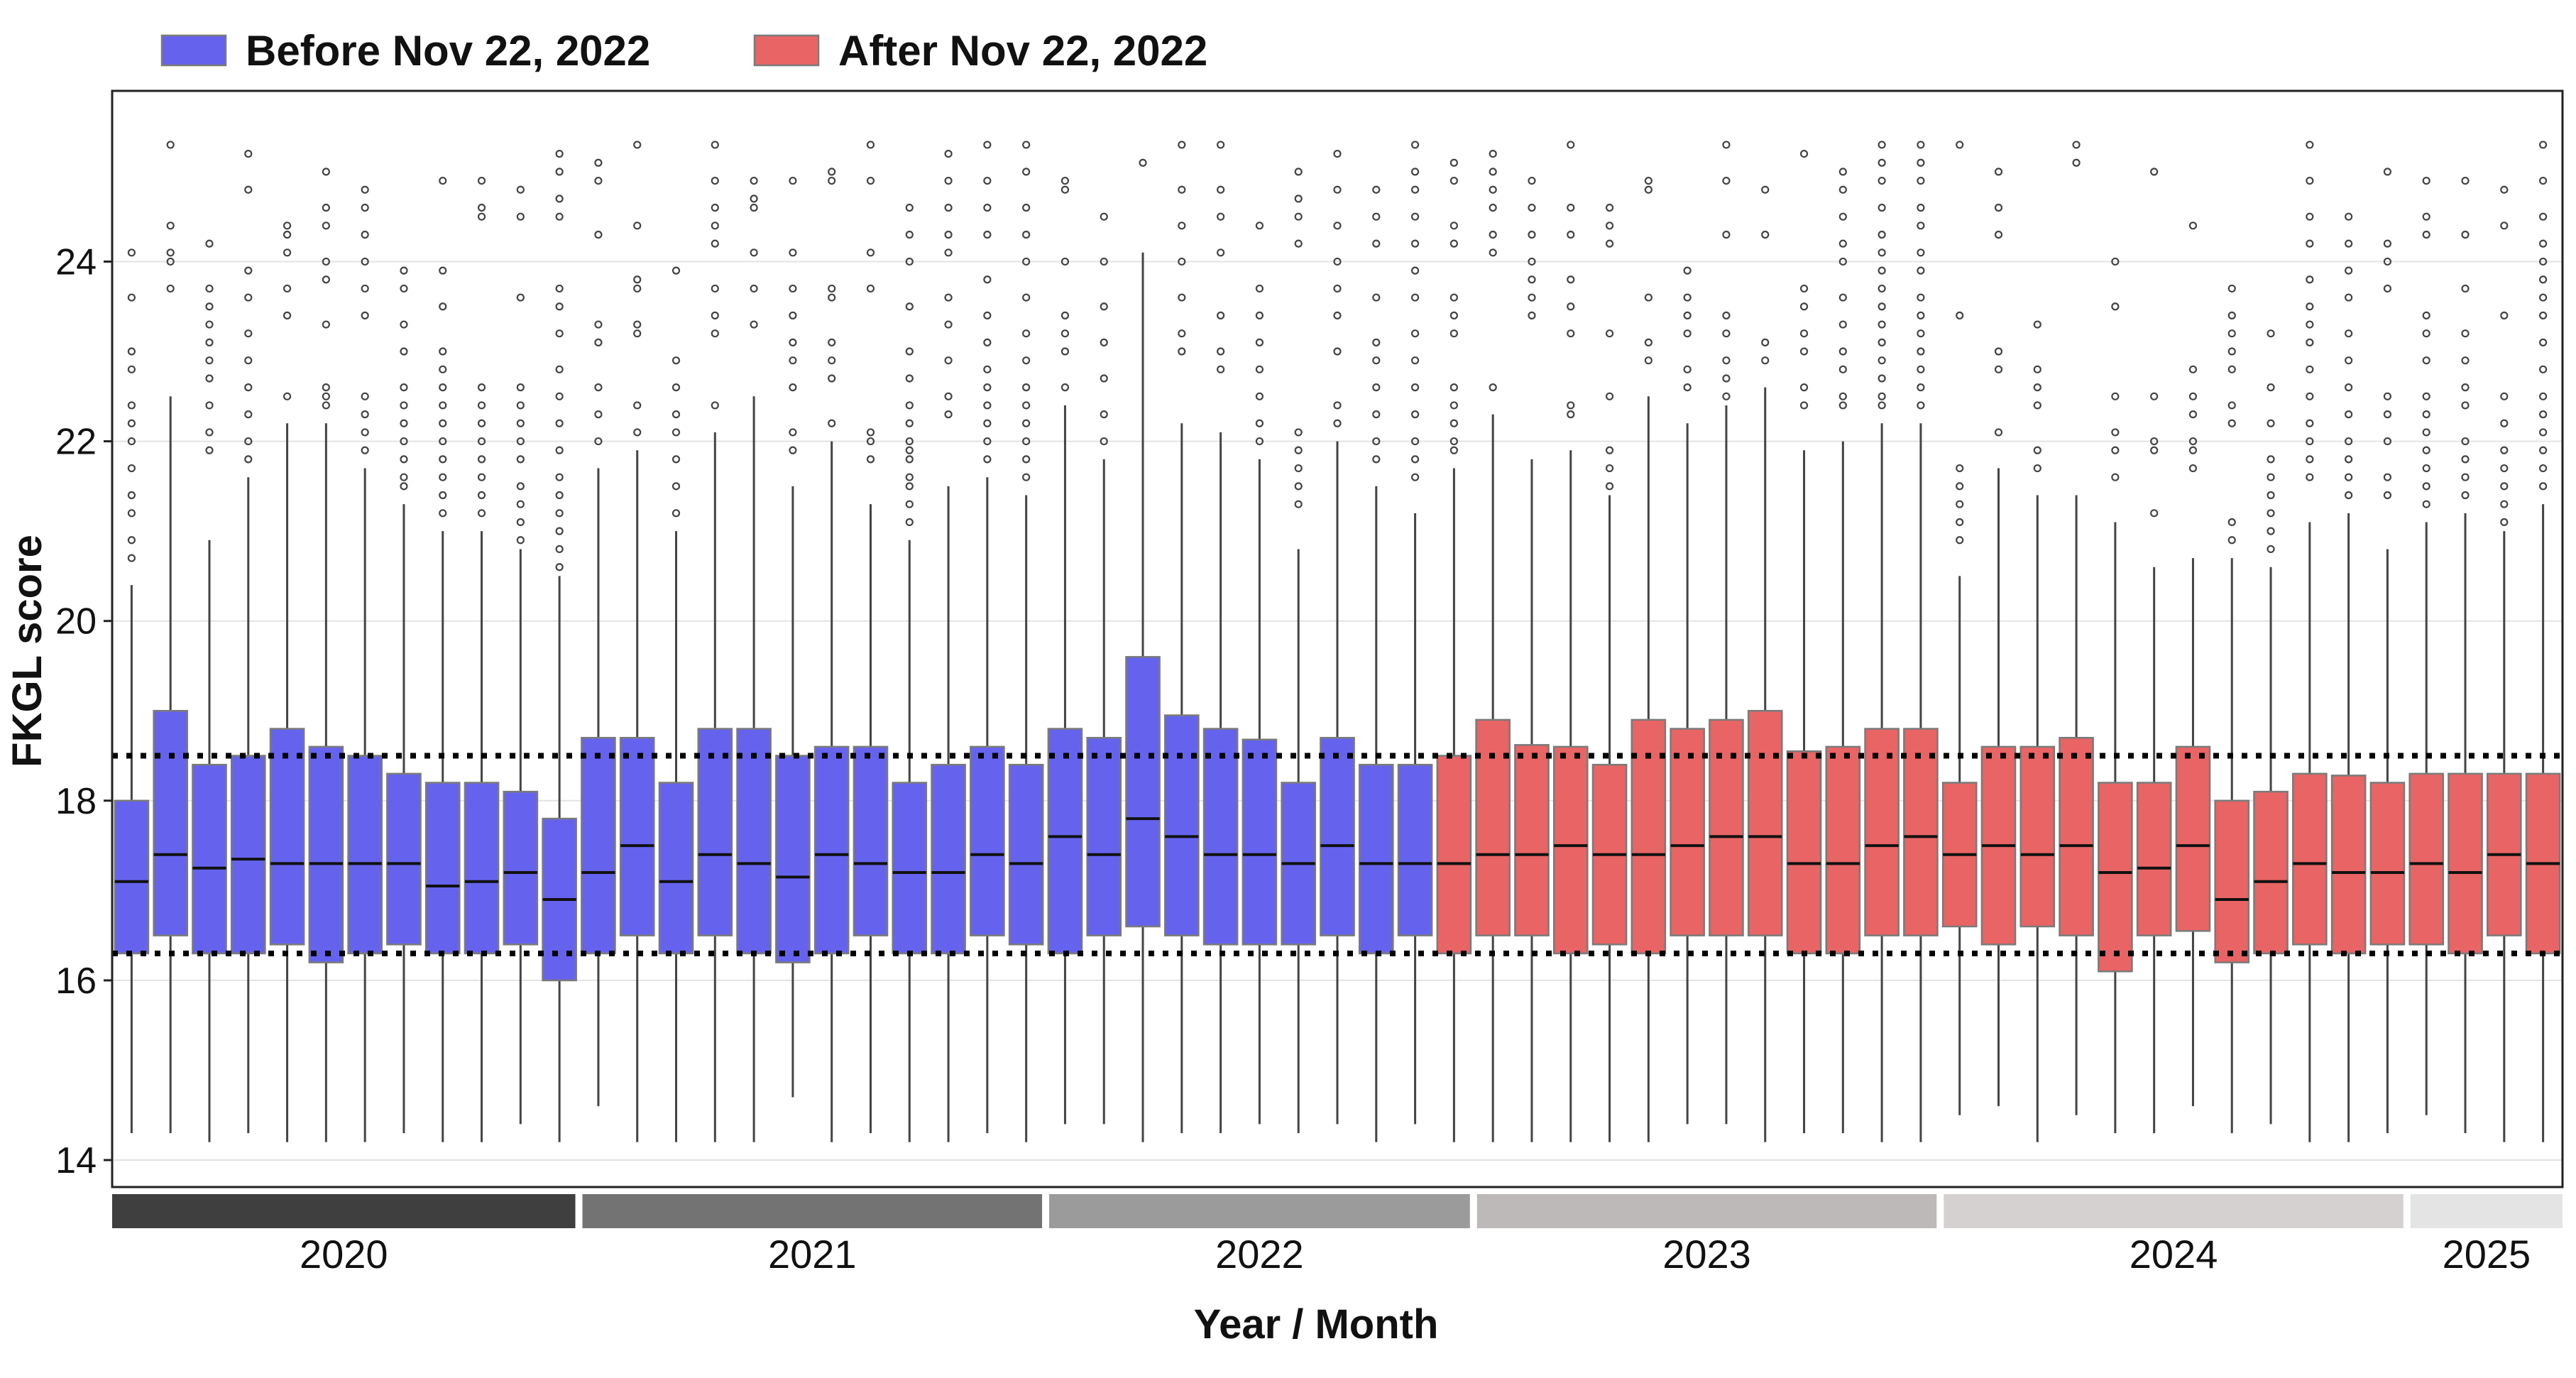 This screenshot has height=1378, width=2576. What do you see at coordinates (344, 1235) in the screenshot?
I see `year-band-2020: 2020` at bounding box center [344, 1235].